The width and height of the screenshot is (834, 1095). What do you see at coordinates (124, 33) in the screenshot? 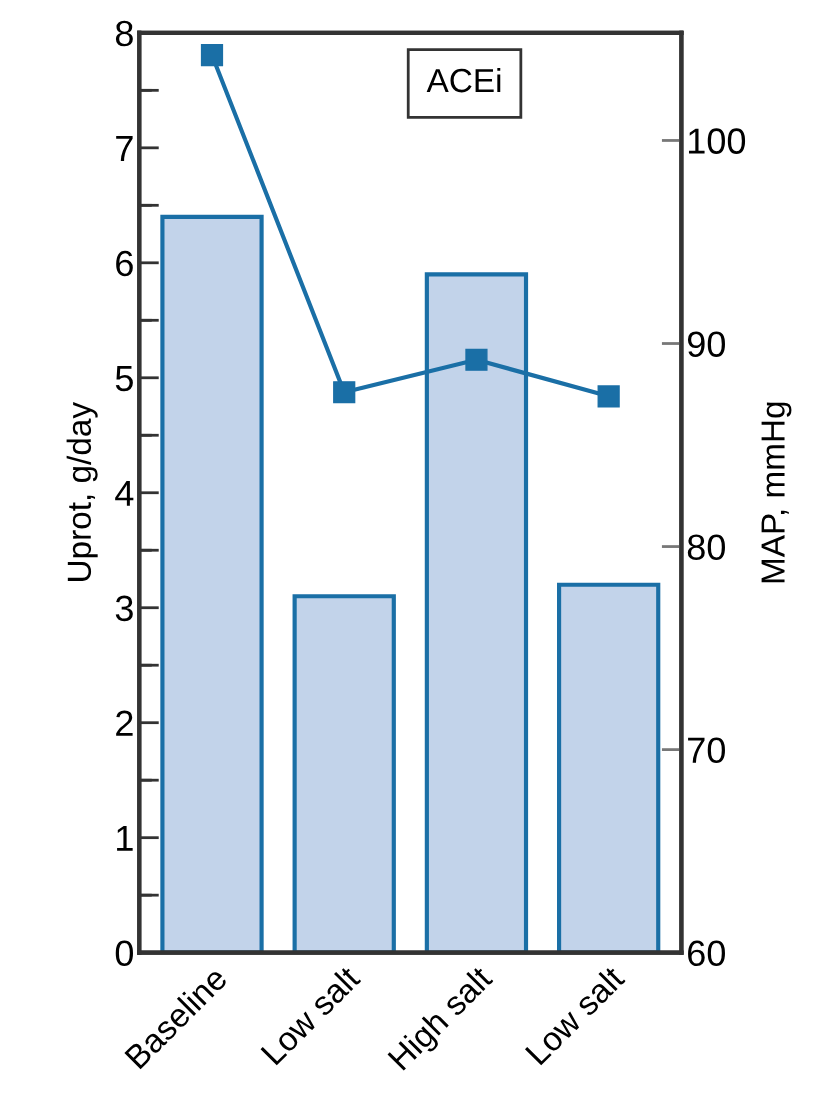
I see `y-tick-label: 8` at bounding box center [124, 33].